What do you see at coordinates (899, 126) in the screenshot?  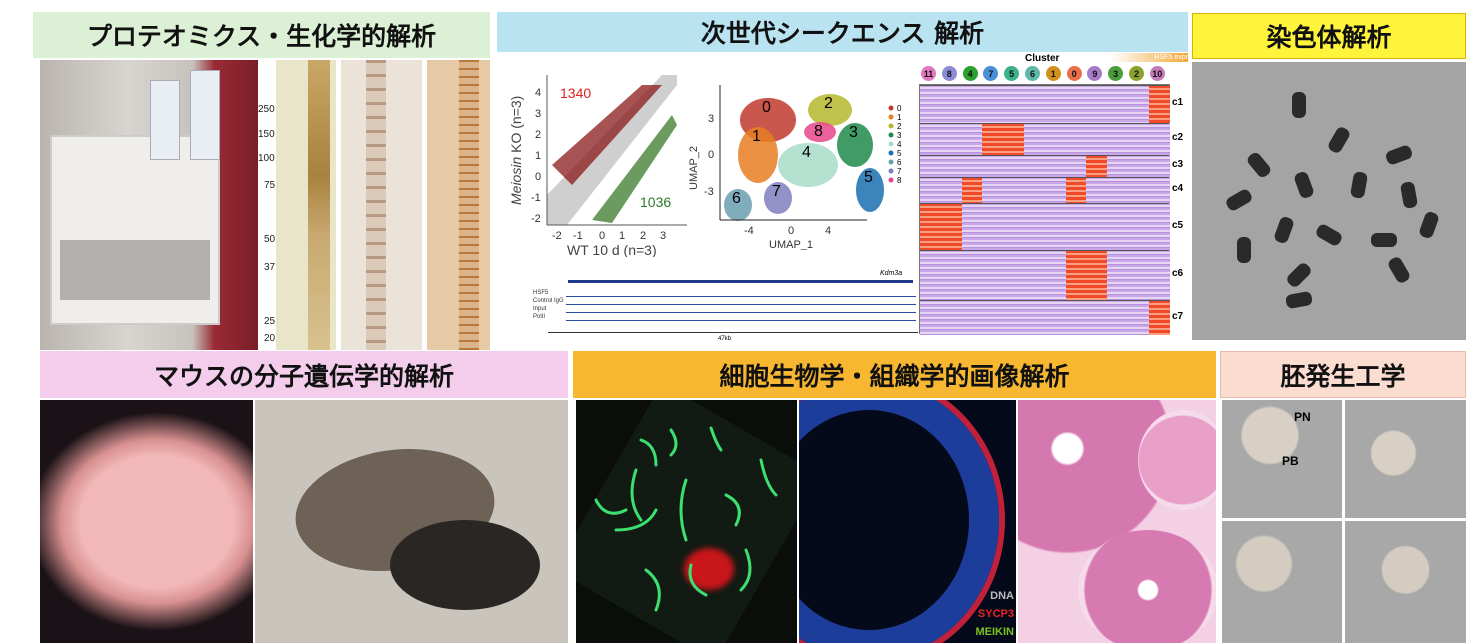 I see `legend-label: 2` at bounding box center [899, 126].